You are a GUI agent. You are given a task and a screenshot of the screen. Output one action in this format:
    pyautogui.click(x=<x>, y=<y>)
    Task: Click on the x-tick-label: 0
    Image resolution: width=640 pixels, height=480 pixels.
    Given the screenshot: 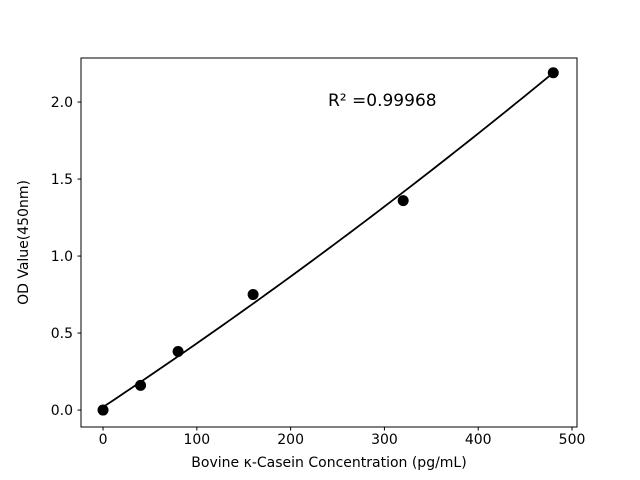 What is the action you would take?
    pyautogui.click(x=103, y=440)
    